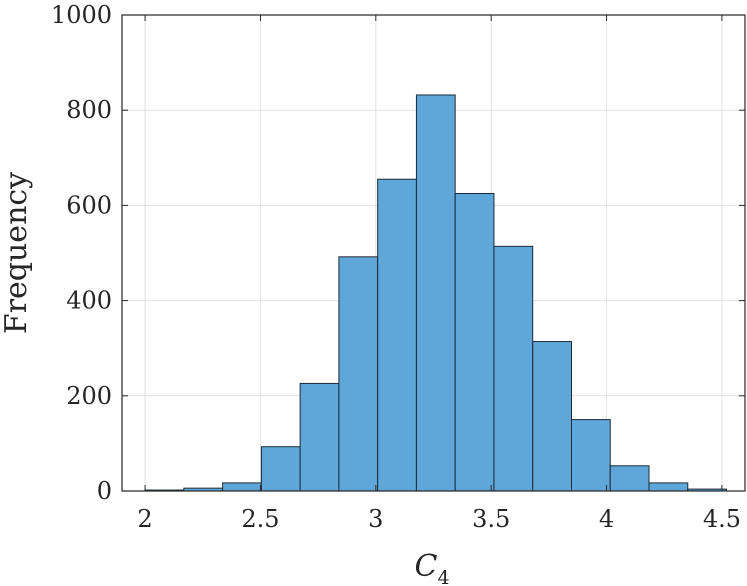 This screenshot has width=747, height=586. I want to click on x-tick-label-0: 2, so click(144, 519).